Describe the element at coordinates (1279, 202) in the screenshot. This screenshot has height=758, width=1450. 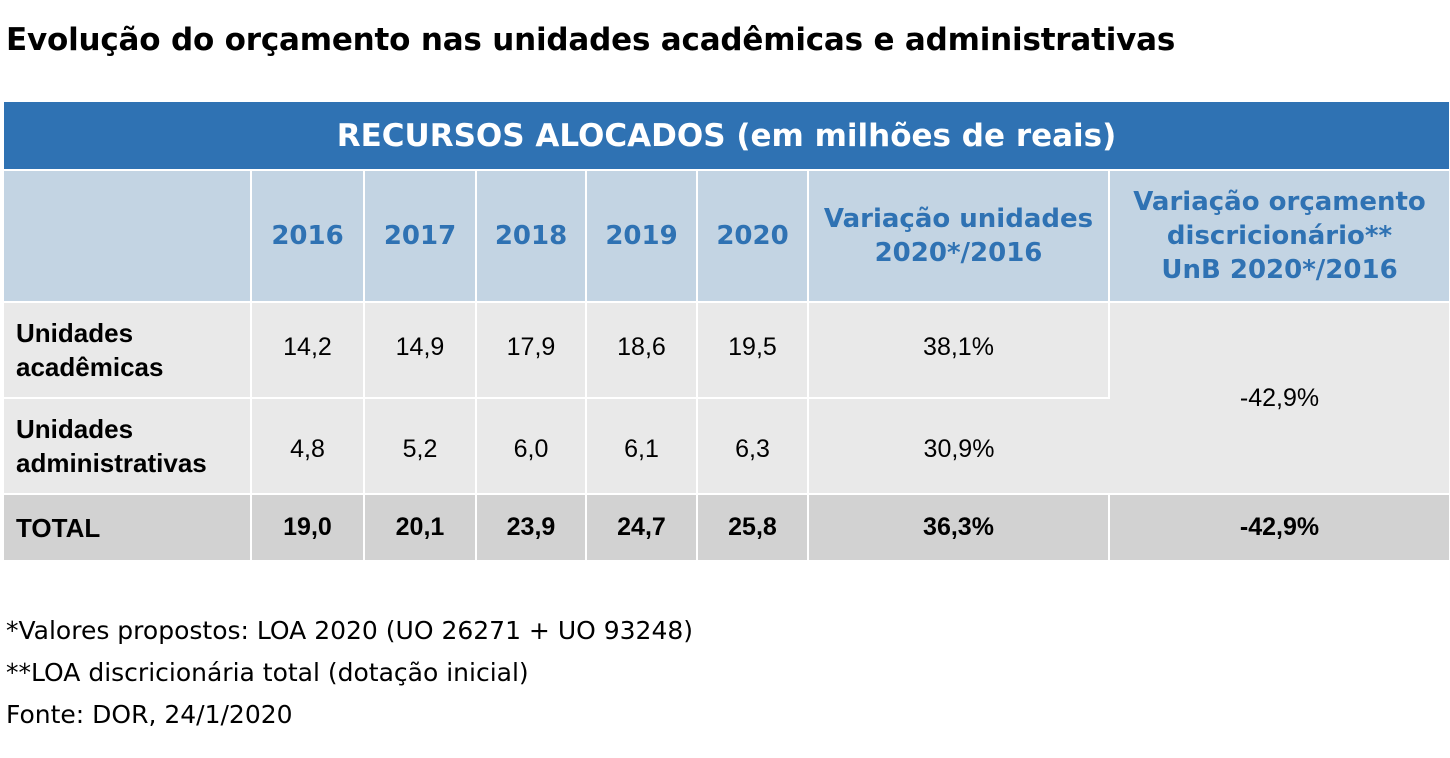
I see `header-variation-budget-line: Variação orçamento` at that location.